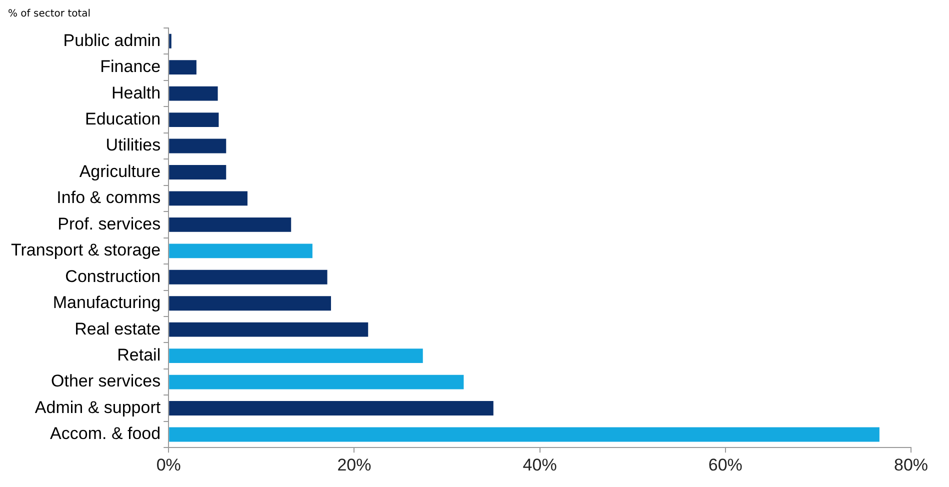 The height and width of the screenshot is (487, 949). What do you see at coordinates (130, 66) in the screenshot?
I see `y-tick-label: Finance` at bounding box center [130, 66].